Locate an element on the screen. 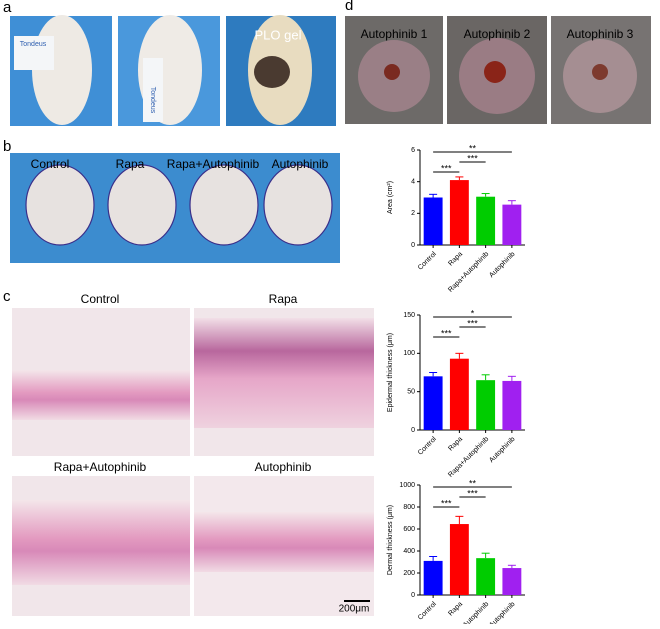  y-tick-label: 150 is located at coordinates (409, 315).